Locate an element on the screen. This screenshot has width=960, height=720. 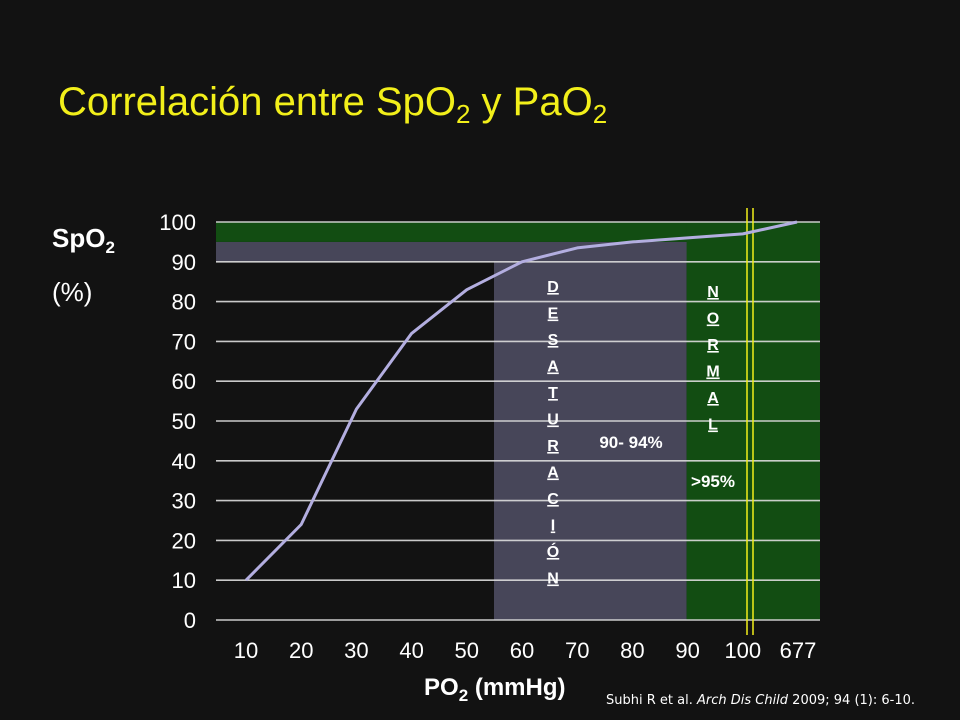
desat-letters-letter: R is located at coordinates (553, 446).